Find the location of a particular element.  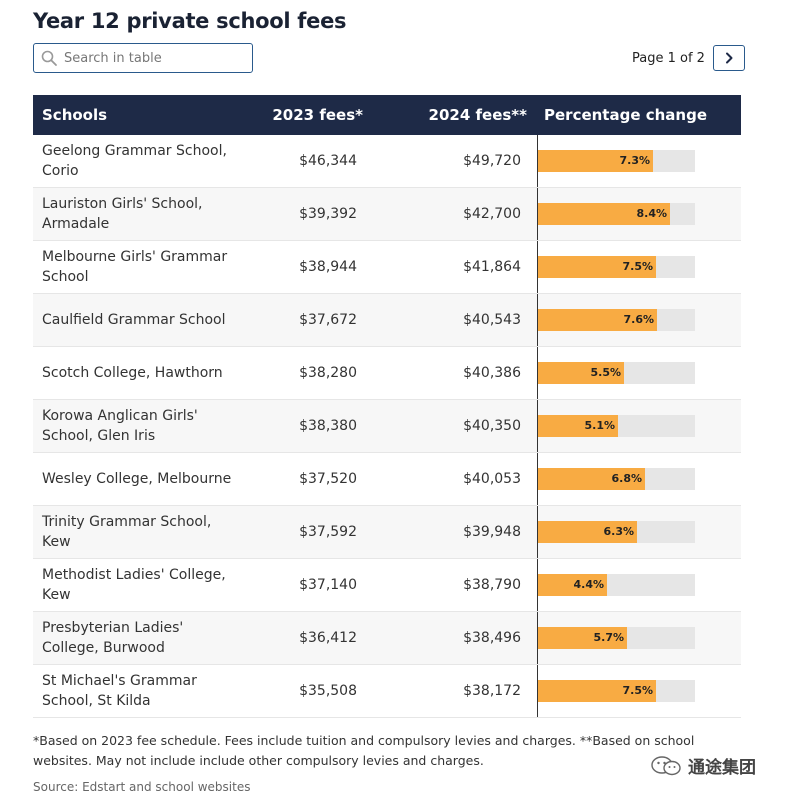

percentage-bar: 5.7% is located at coordinates (582, 638).